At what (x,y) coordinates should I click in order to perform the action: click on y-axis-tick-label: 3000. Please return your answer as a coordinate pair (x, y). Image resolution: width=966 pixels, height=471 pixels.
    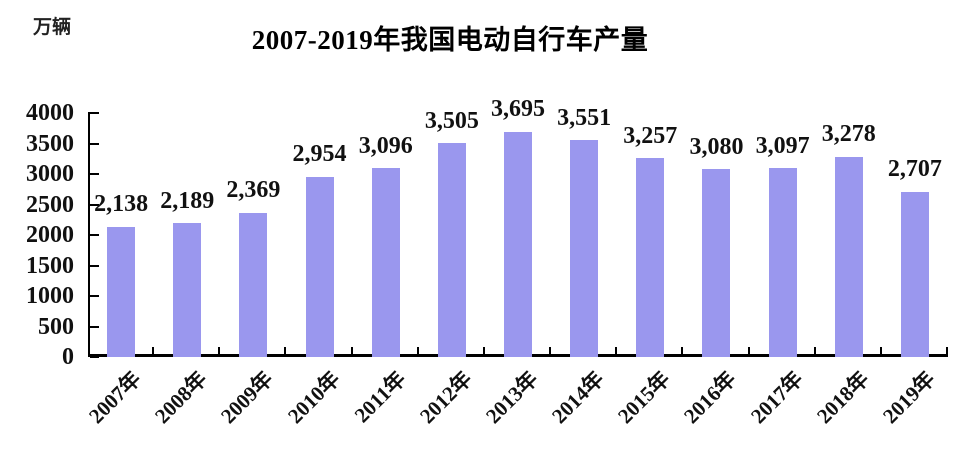
    Looking at the image, I should click on (50, 174).